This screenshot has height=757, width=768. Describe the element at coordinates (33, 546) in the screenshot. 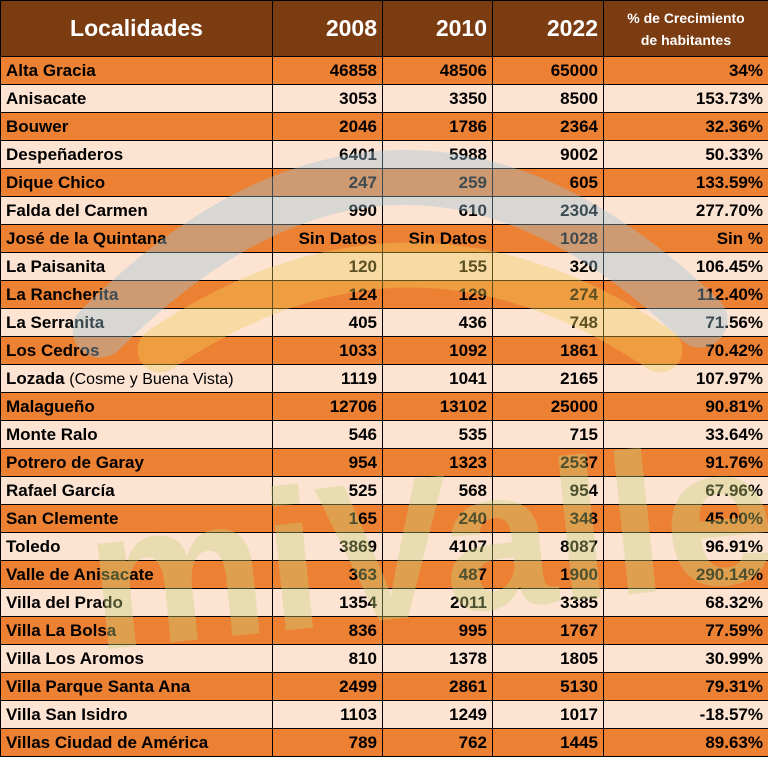

I see `localidad-name: Toledo` at that location.